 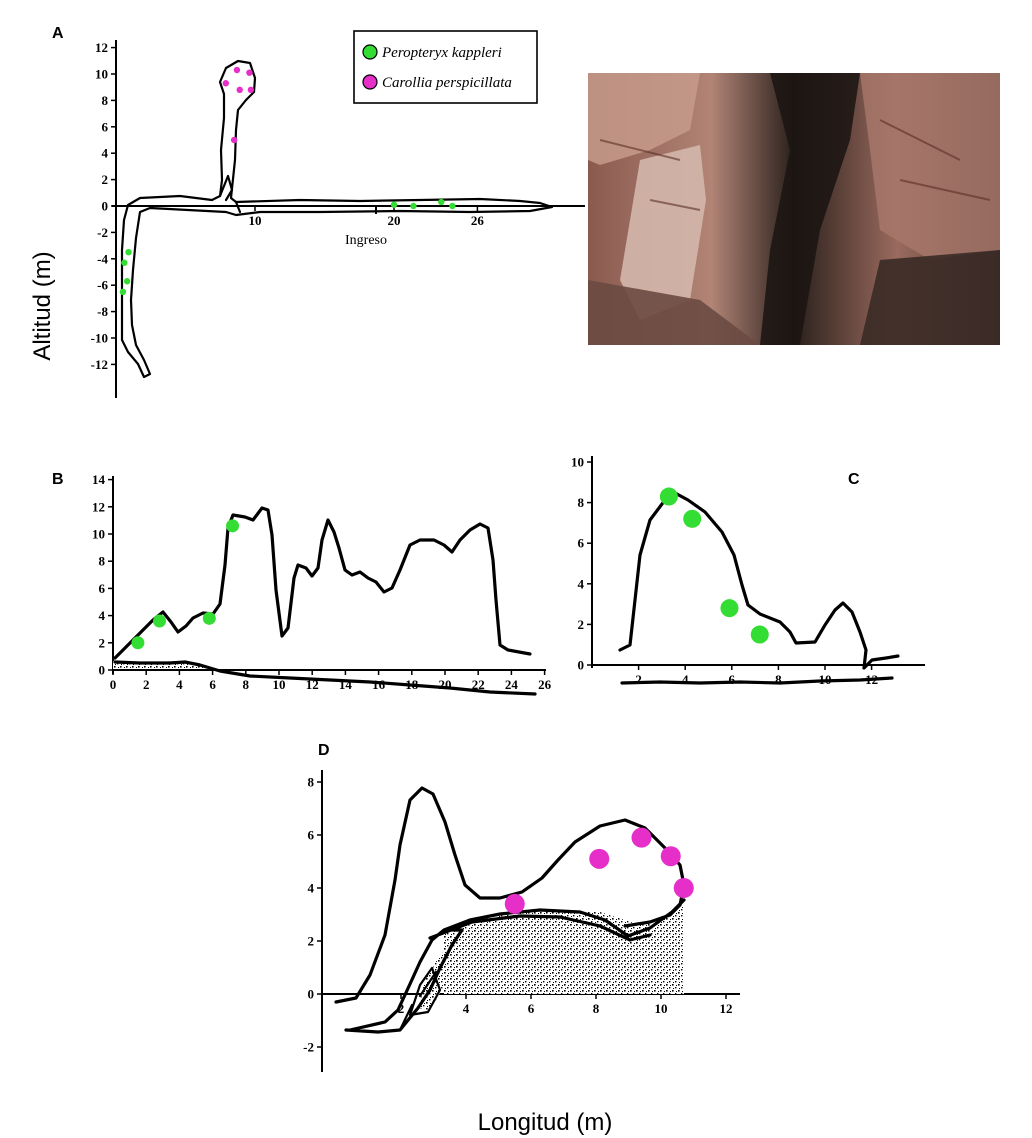 I want to click on y-tick-label: 14, so click(x=99, y=479).